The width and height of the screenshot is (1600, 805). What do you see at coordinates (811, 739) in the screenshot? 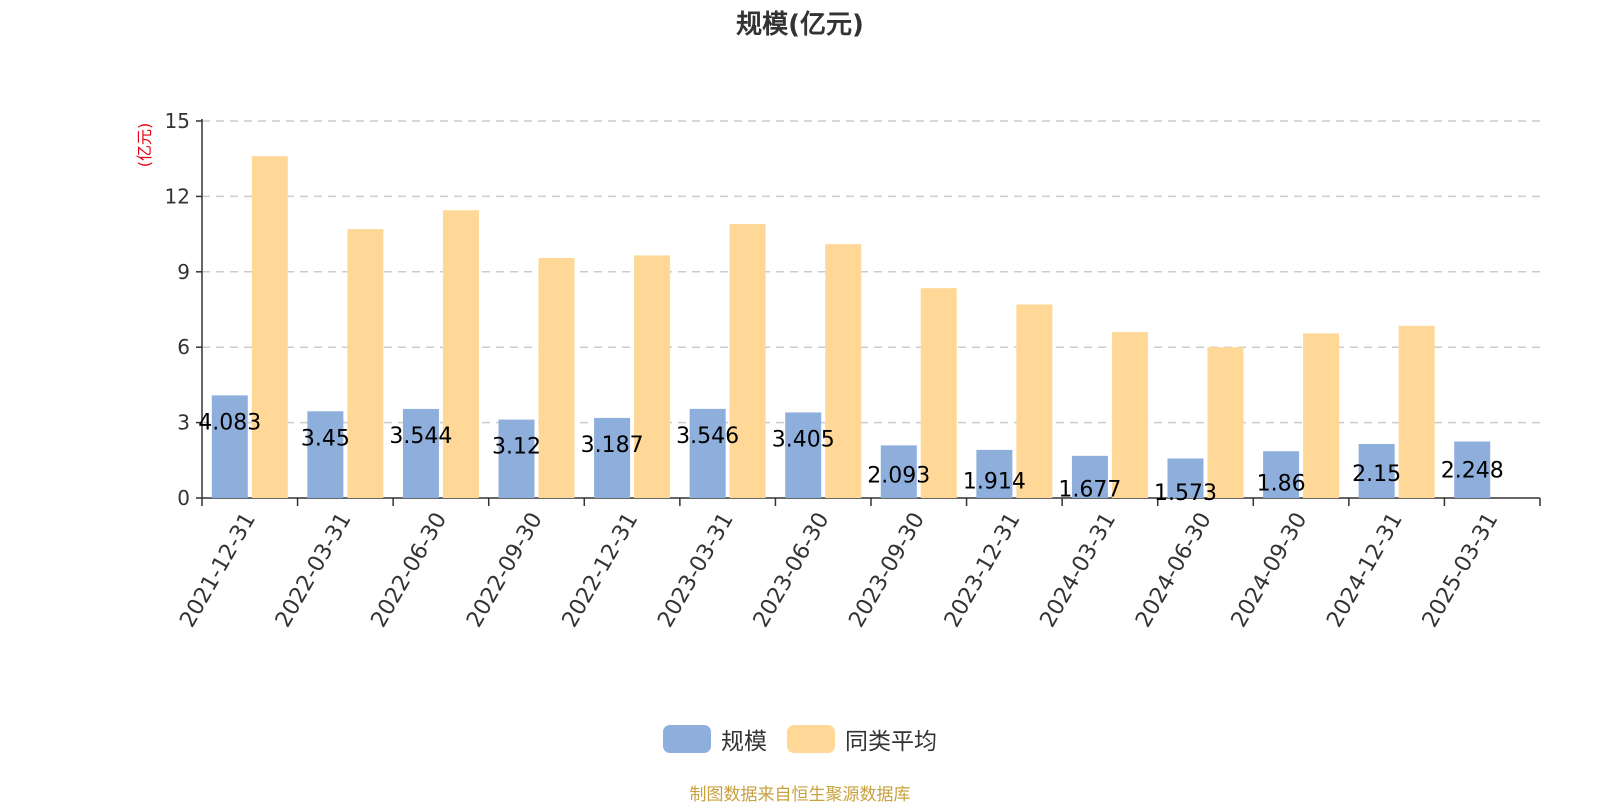
I see `legend-swatch-peer-average` at bounding box center [811, 739].